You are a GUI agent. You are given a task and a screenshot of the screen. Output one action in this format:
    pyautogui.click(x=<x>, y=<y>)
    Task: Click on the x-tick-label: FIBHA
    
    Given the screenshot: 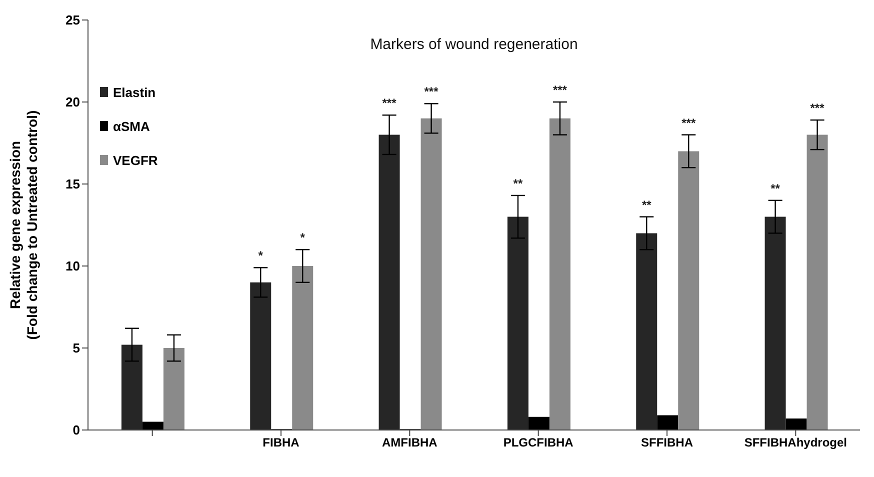 What is the action you would take?
    pyautogui.click(x=281, y=443)
    